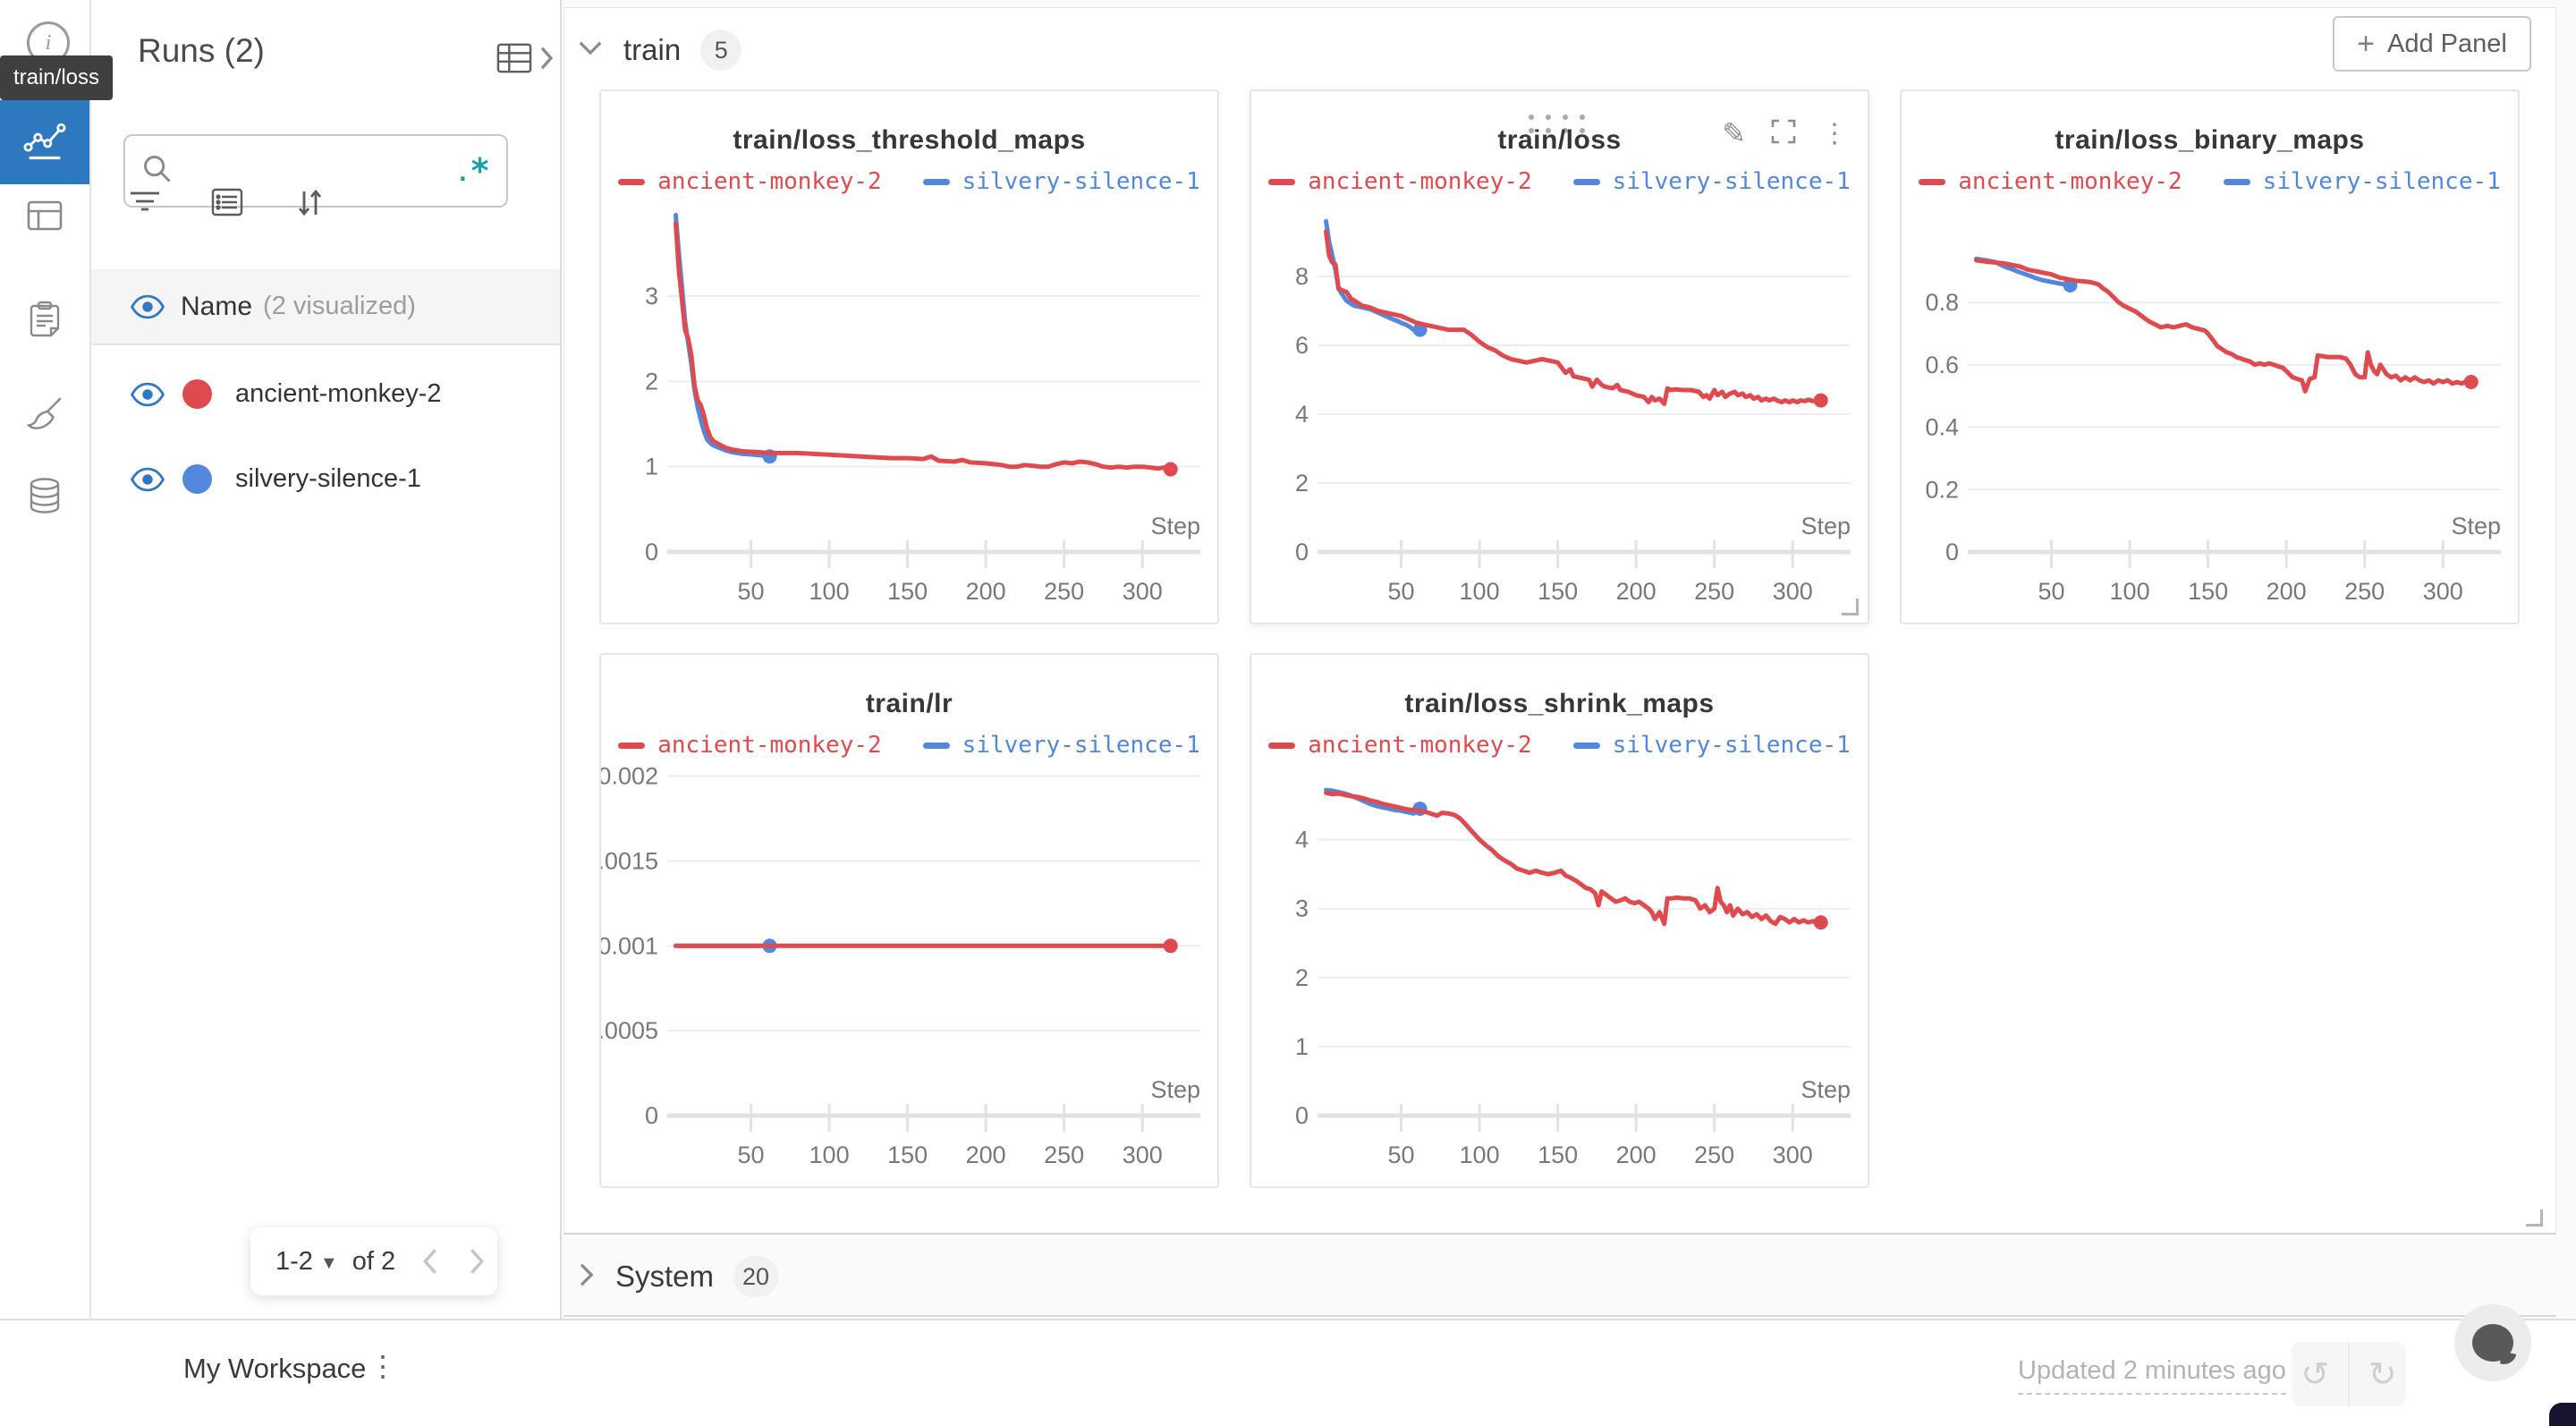 The height and width of the screenshot is (1426, 2576). Describe the element at coordinates (2382, 1375) in the screenshot. I see `redo-icon: ↻` at that location.